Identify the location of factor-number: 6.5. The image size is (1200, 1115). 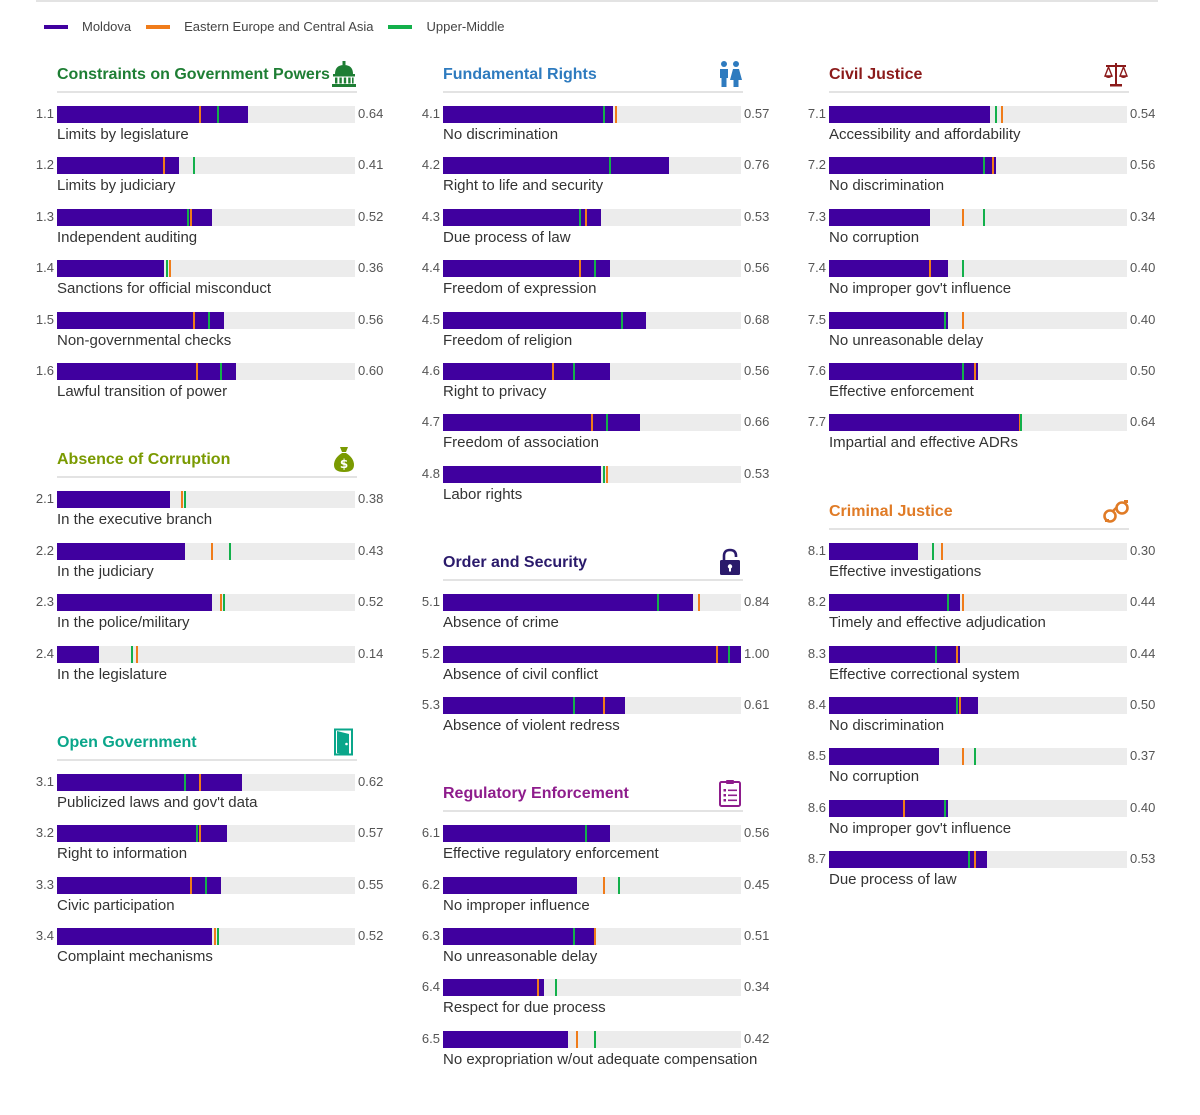
(430, 1038).